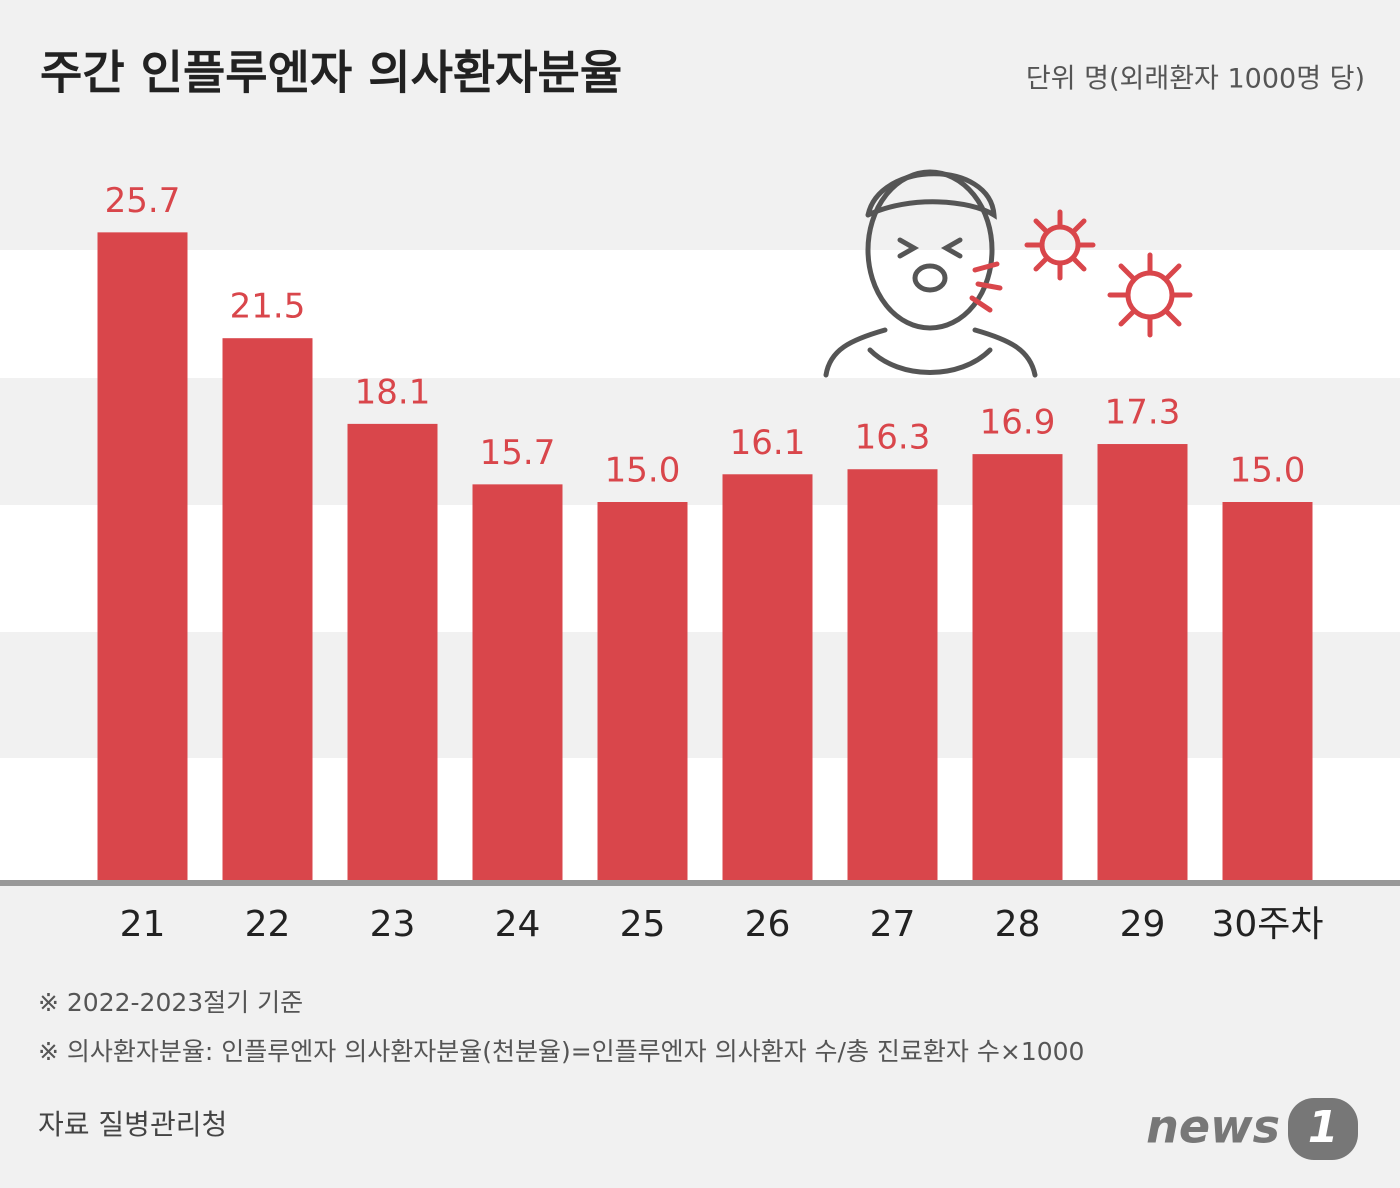  What do you see at coordinates (170, 1002) in the screenshot?
I see `note: ※ 2022-2023절기 기준` at bounding box center [170, 1002].